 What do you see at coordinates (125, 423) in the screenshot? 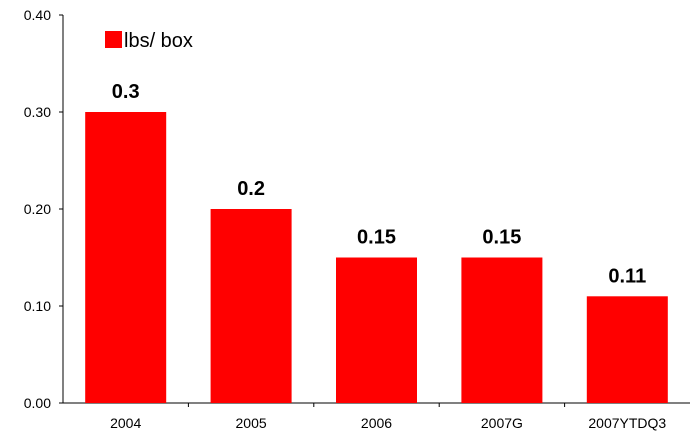
I see `x-tick-label: 2004` at bounding box center [125, 423].